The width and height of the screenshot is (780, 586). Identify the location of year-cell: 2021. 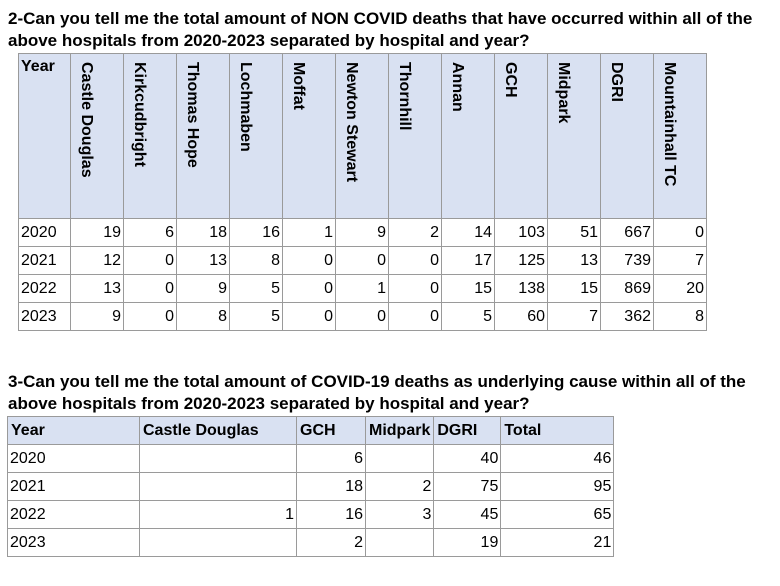
(44, 260).